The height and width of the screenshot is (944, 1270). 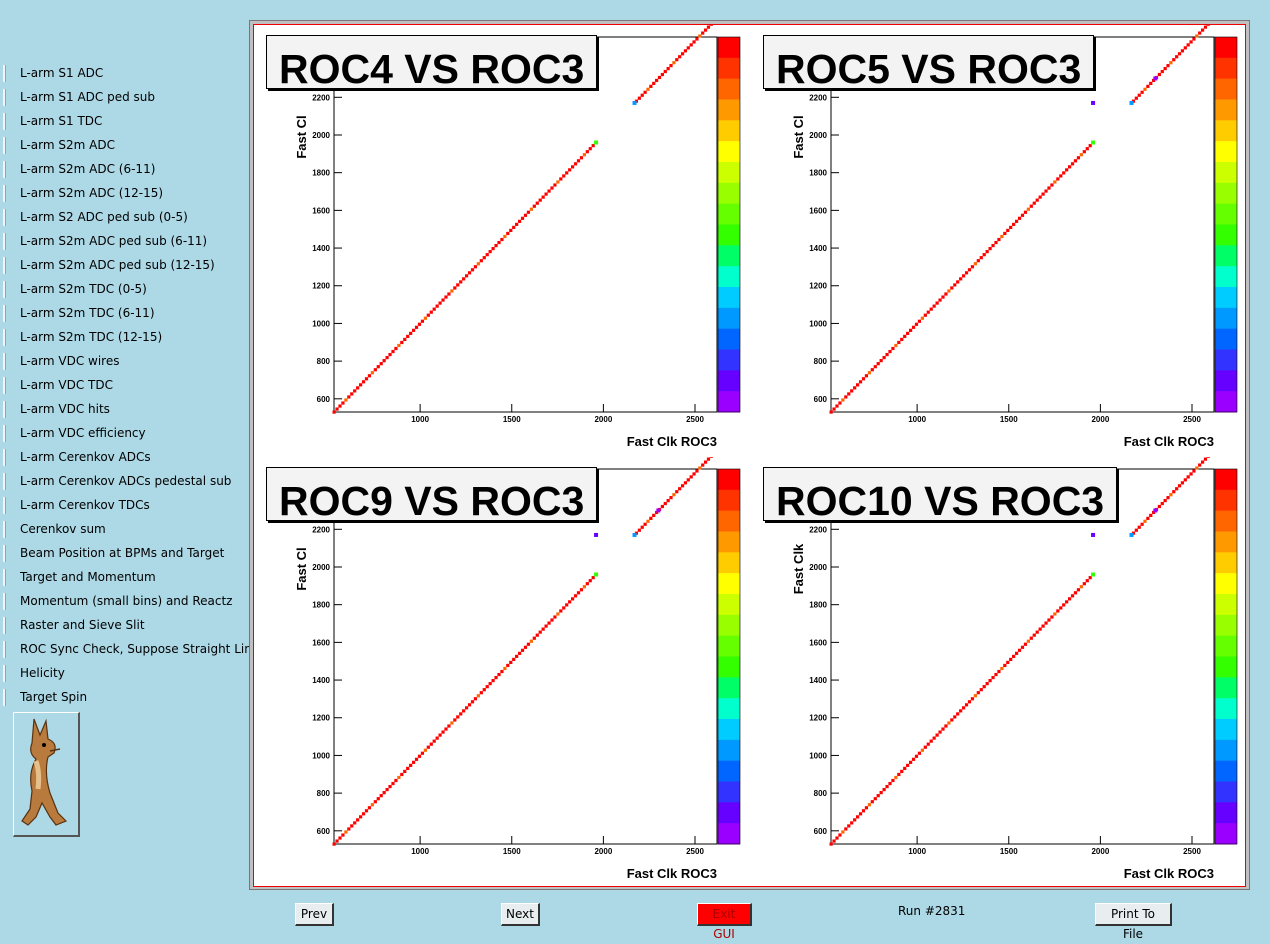 I want to click on menu-item: L-arm S1 ADC ped sub, so click(x=129, y=98).